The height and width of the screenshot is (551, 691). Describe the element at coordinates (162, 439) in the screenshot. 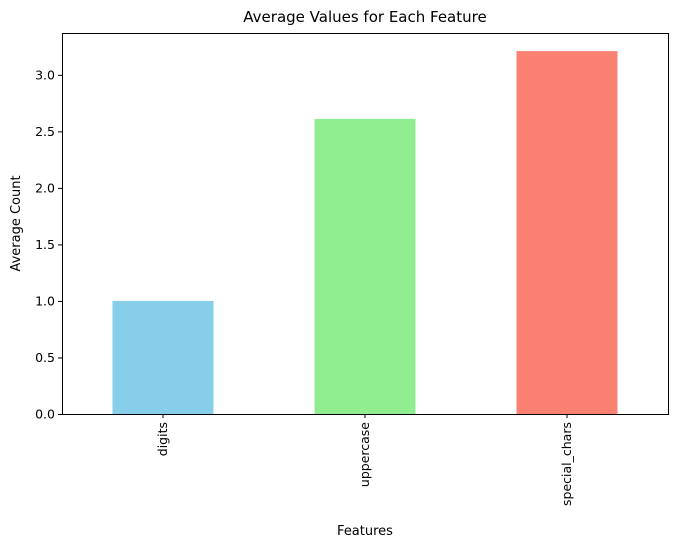

I see `x-tick-label: digits` at that location.